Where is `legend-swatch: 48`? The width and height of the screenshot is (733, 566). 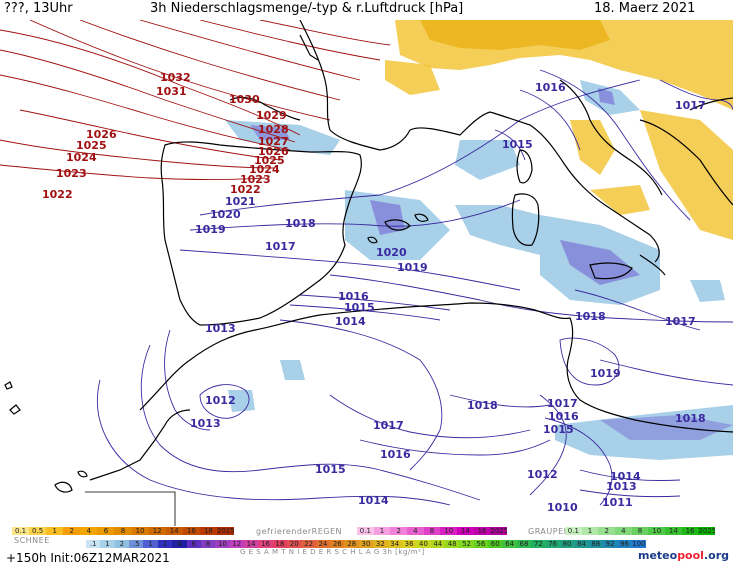
legend-swatch: 48 is located at coordinates (452, 544).